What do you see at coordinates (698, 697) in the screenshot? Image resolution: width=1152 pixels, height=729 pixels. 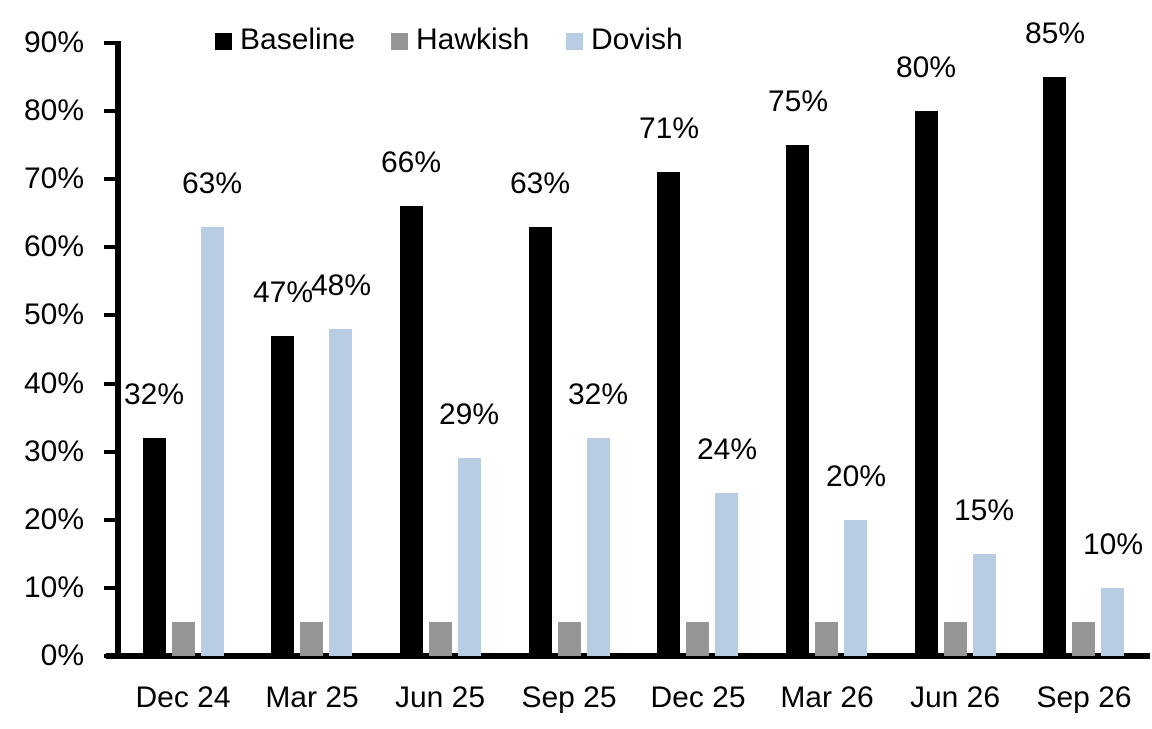 I see `x-axis-label-dec-25: Dec 25` at bounding box center [698, 697].